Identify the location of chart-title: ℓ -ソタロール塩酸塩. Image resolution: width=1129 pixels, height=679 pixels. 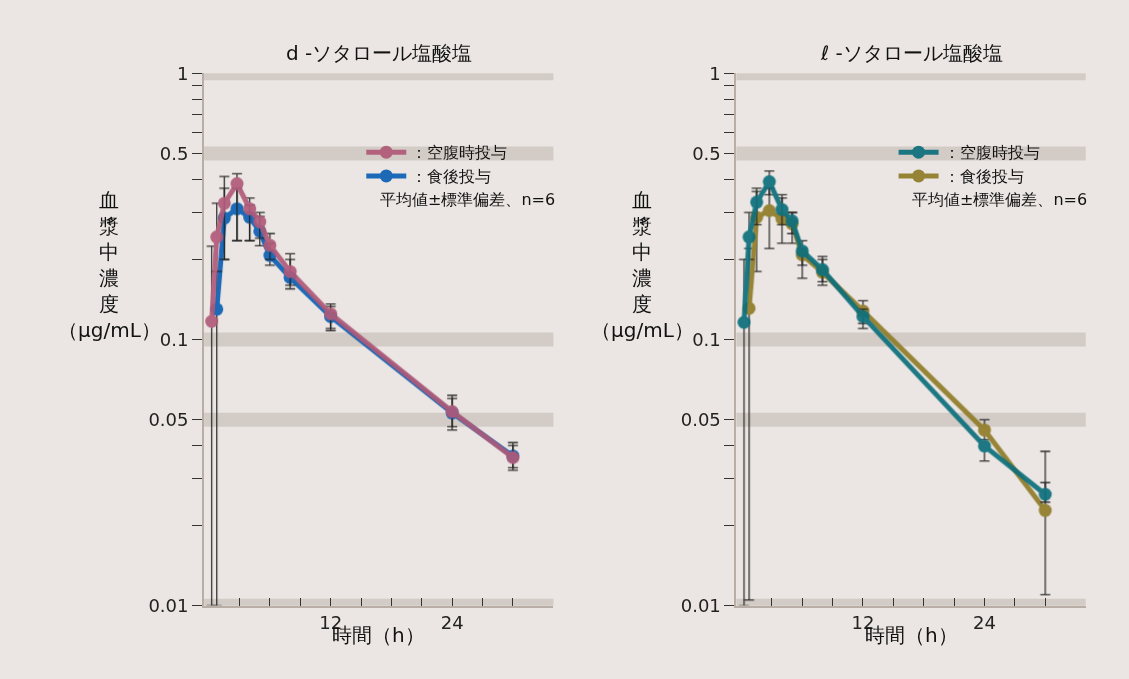
(911, 53).